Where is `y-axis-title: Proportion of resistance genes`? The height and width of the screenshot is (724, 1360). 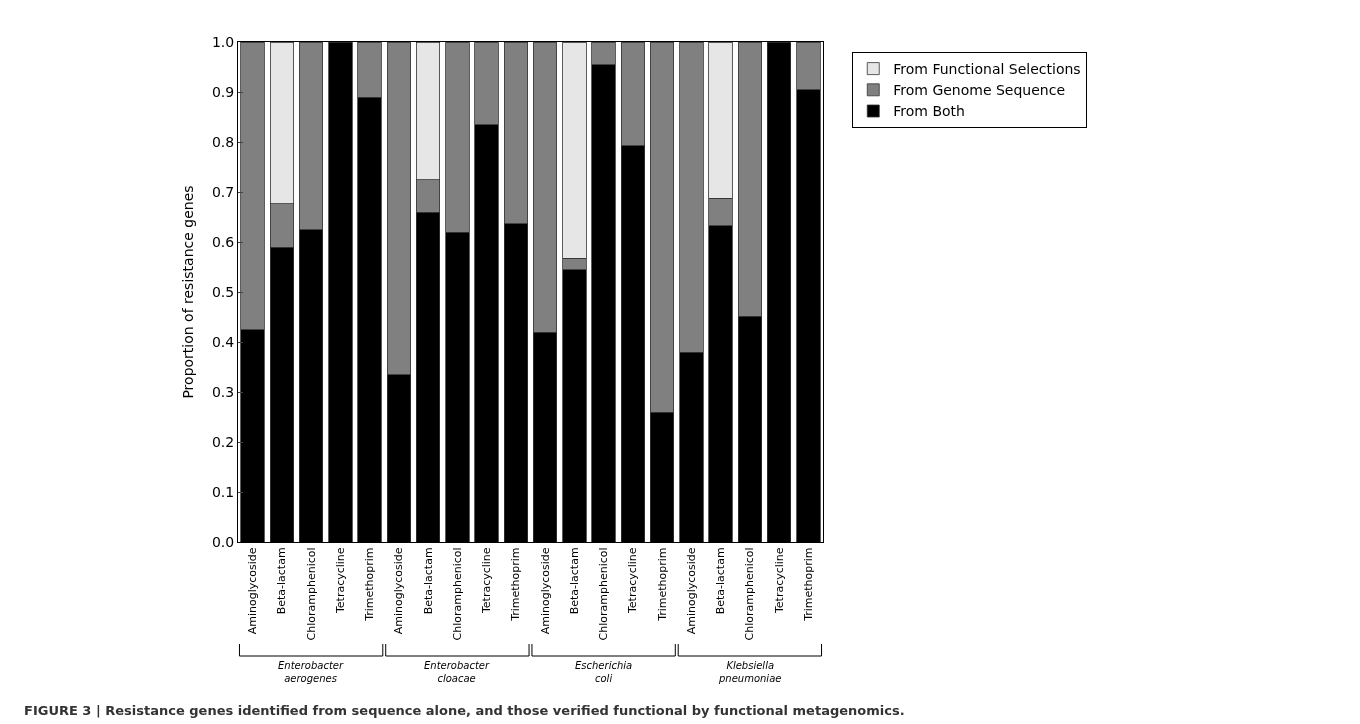
y-axis-title: Proportion of resistance genes is located at coordinates (187, 292).